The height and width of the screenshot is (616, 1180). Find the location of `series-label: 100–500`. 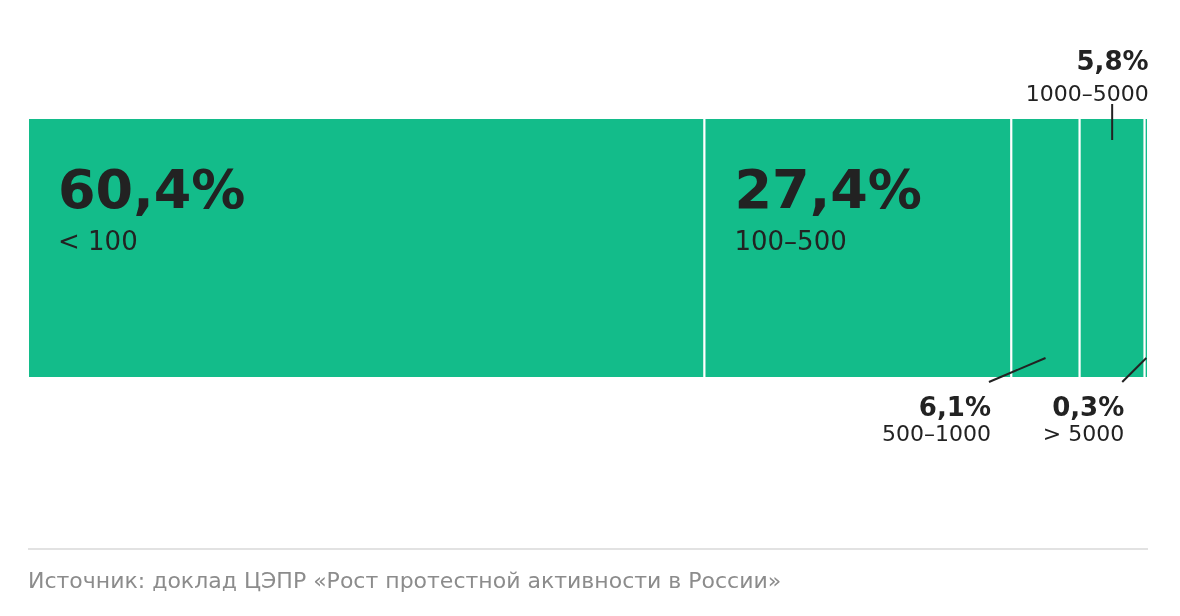

series-label: 100–500 is located at coordinates (790, 241).